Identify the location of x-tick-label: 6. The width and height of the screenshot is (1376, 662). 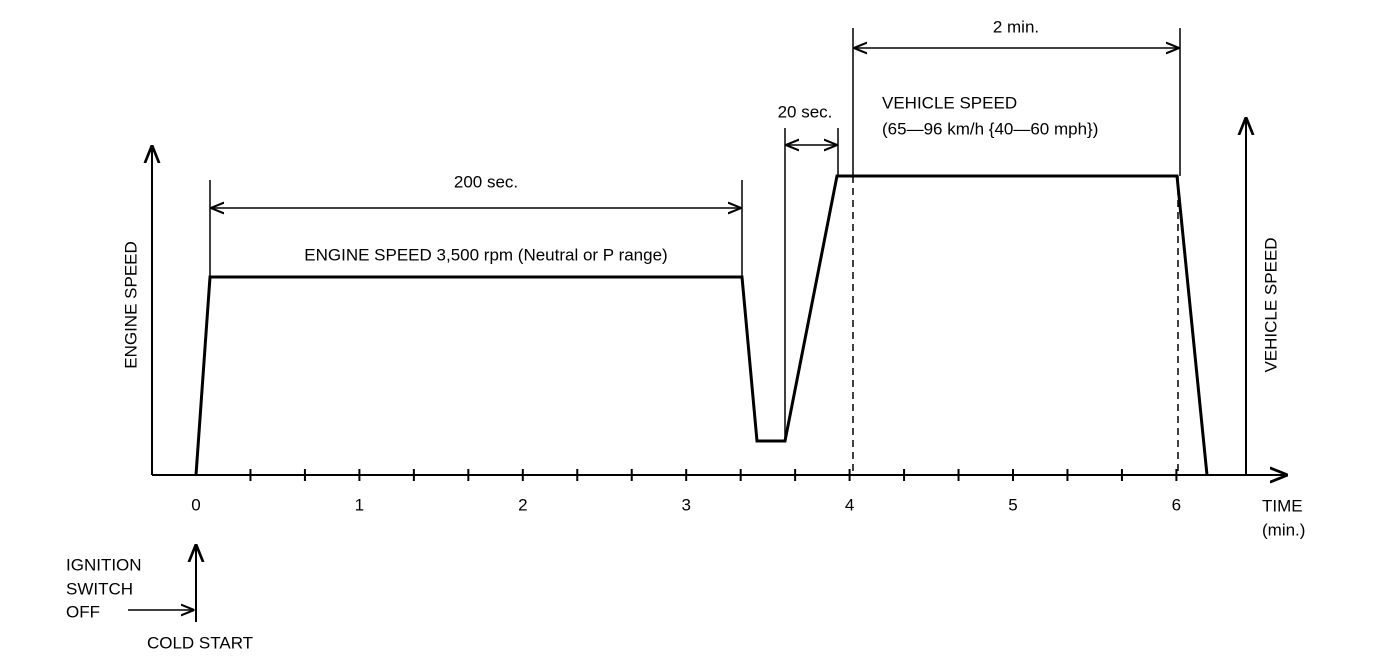
(1176, 504).